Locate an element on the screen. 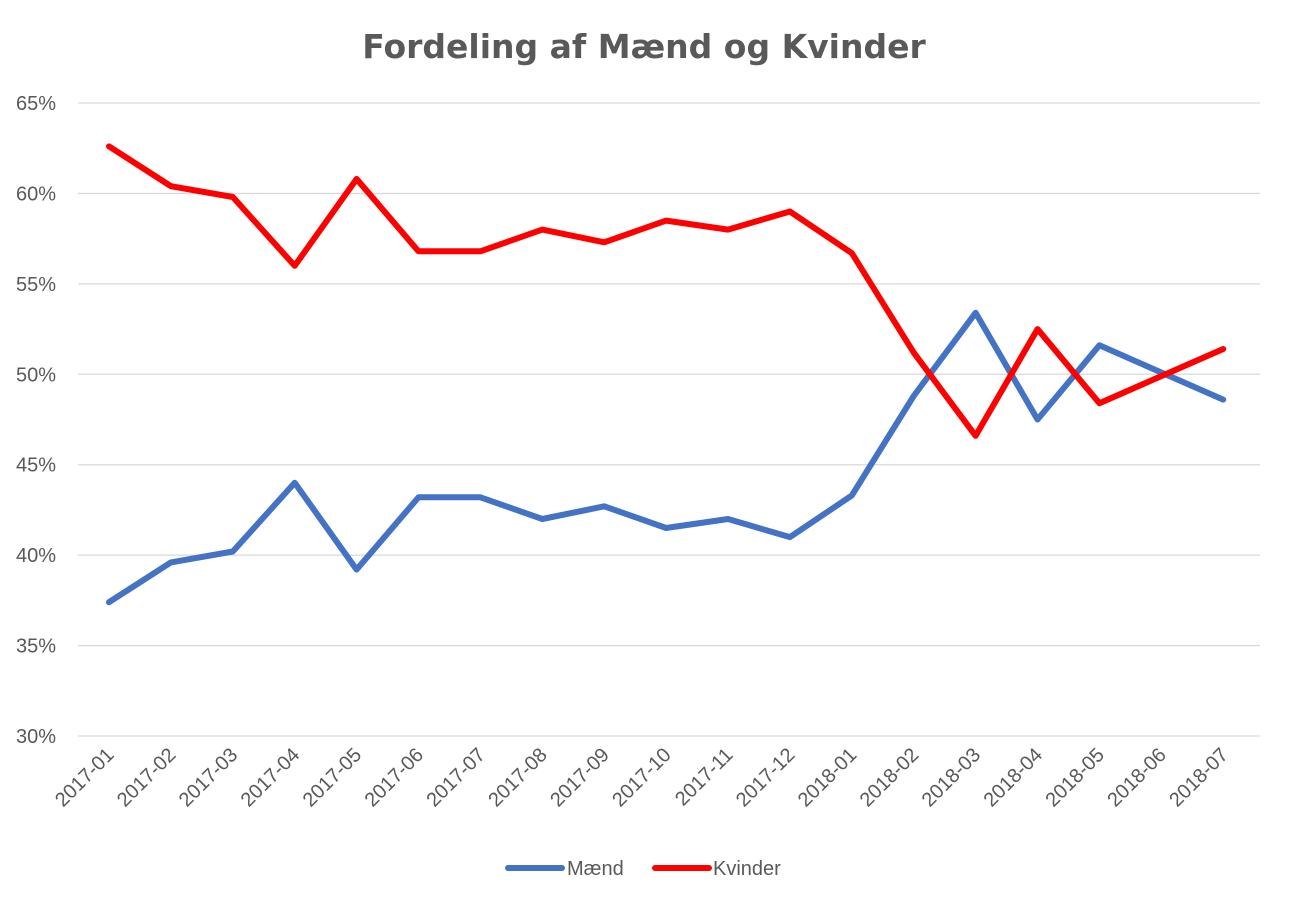  x-tick-label: 2018-01 is located at coordinates (827, 777).